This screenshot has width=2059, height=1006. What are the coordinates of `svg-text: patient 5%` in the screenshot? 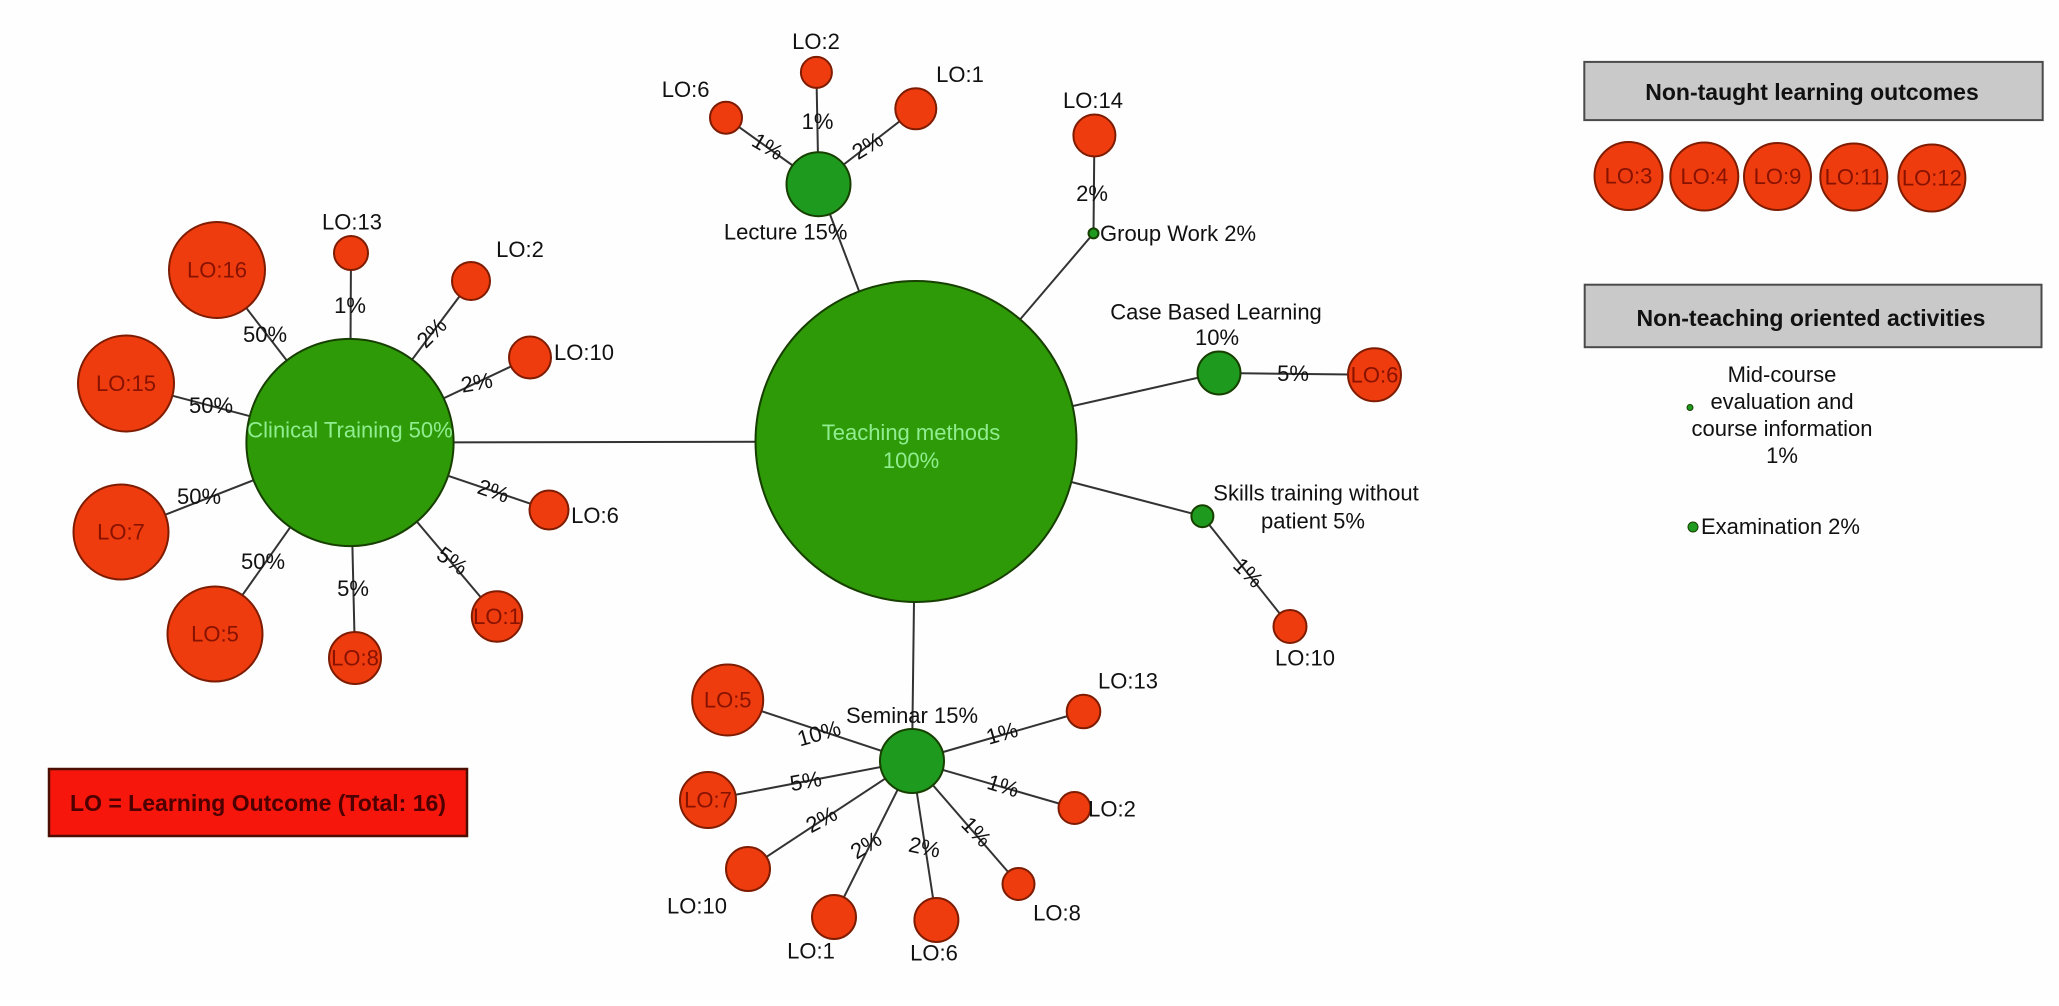 It's located at (1313, 521).